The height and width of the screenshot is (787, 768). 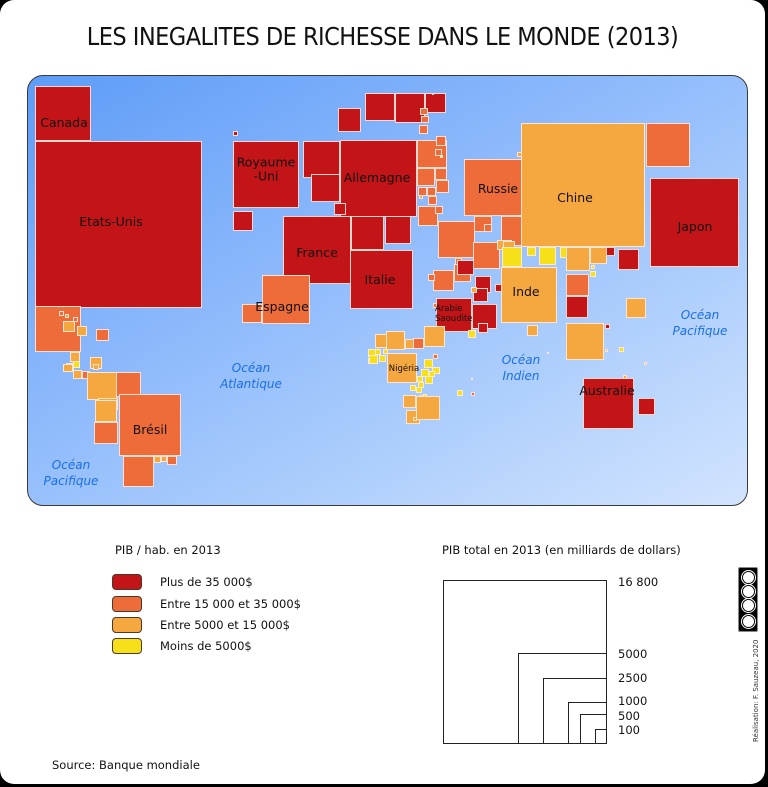 What do you see at coordinates (512, 257) in the screenshot?
I see `country-pakistan` at bounding box center [512, 257].